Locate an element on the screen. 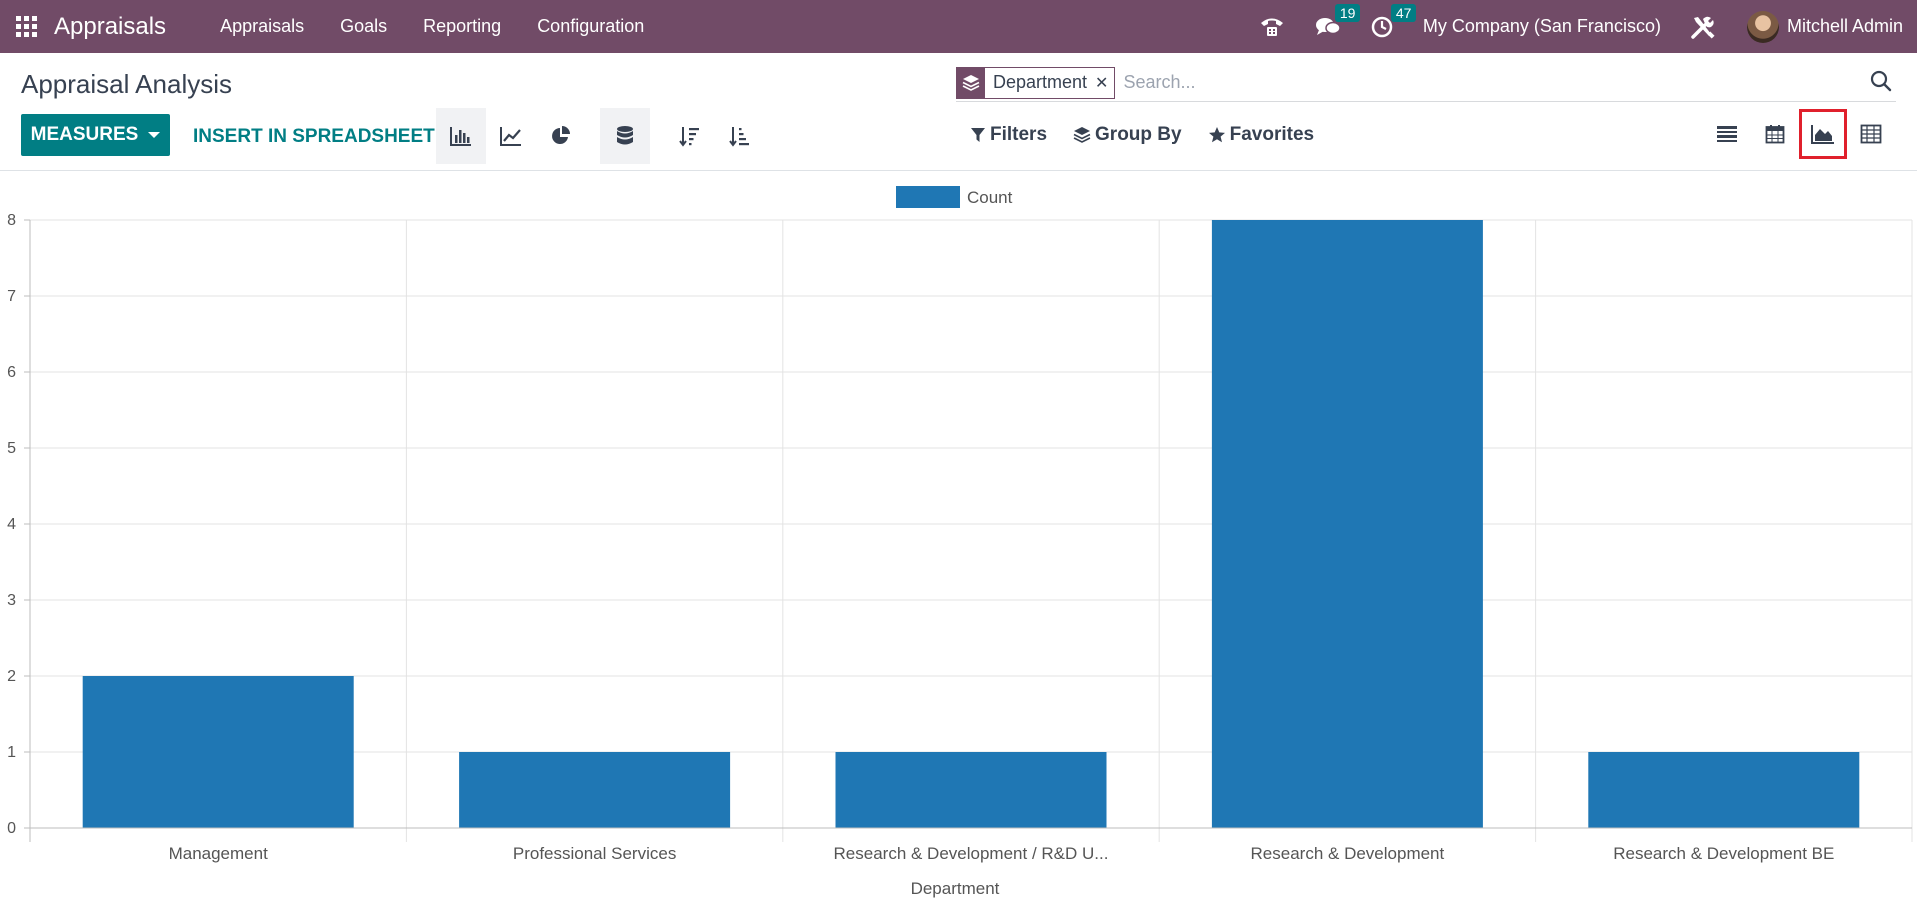 The height and width of the screenshot is (903, 1917). view-calendar-button is located at coordinates (1775, 134).